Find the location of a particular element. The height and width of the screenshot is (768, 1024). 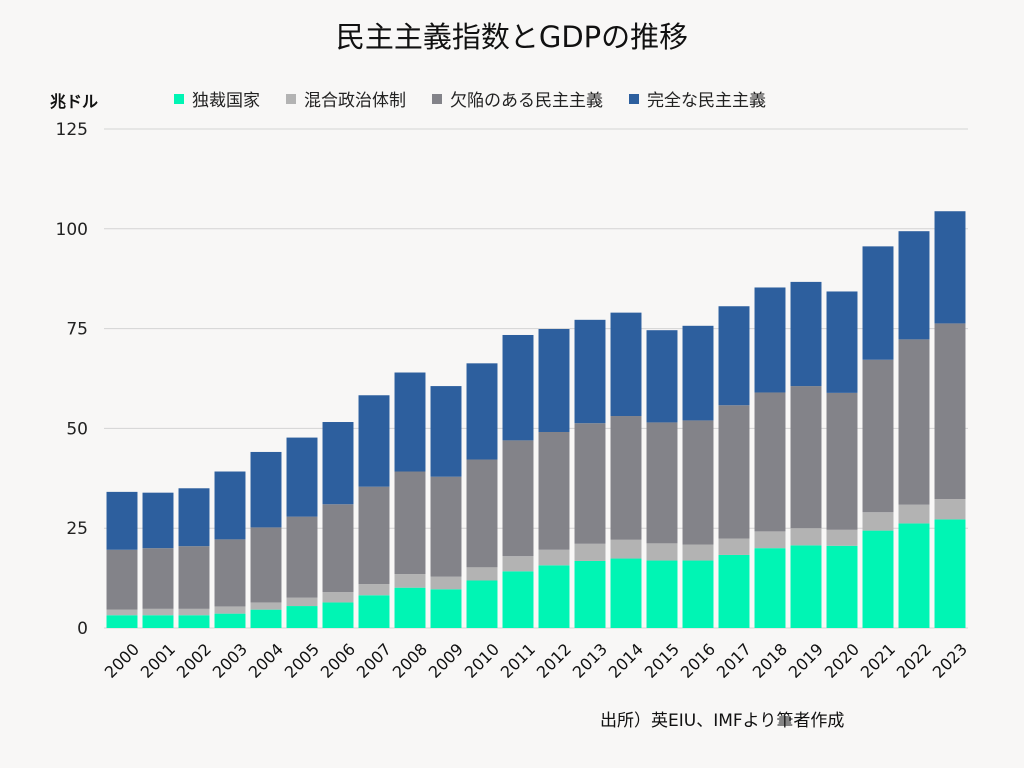

bar-flawed-2015 is located at coordinates (662, 483).